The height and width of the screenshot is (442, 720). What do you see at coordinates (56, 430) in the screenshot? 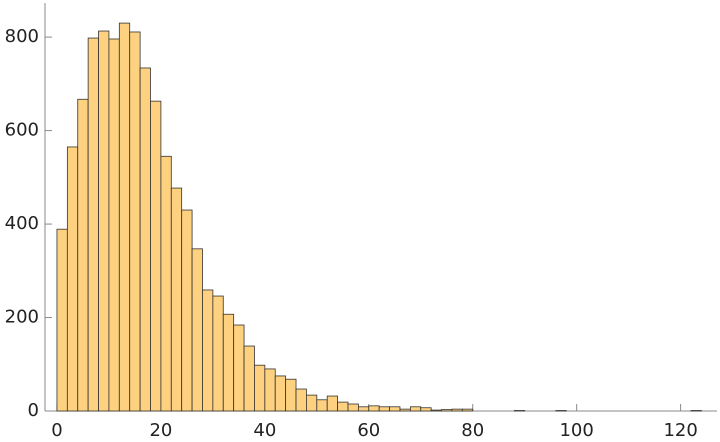
I see `x-tick-label: 0` at bounding box center [56, 430].